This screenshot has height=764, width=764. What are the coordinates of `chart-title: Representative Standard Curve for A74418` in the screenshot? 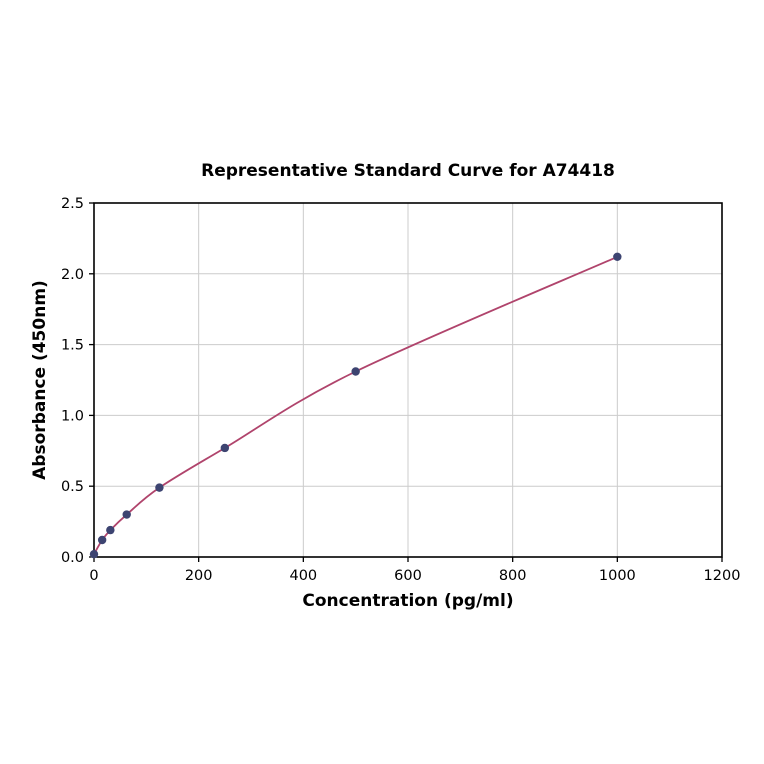 It's located at (408, 171).